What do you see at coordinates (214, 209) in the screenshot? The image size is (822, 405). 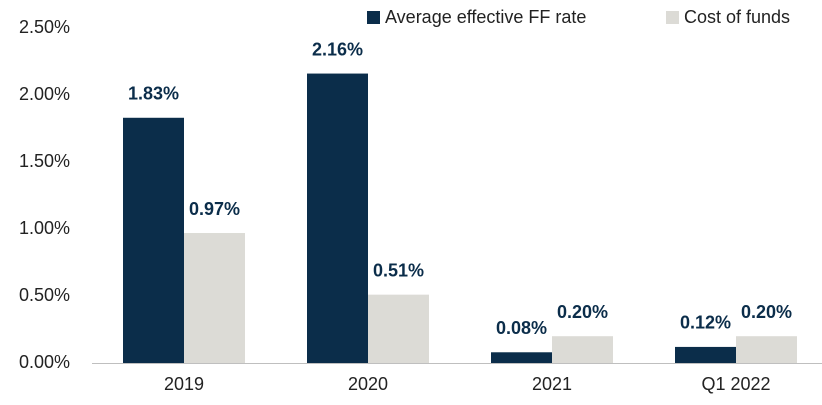 I see `value-label: 0.97%` at bounding box center [214, 209].